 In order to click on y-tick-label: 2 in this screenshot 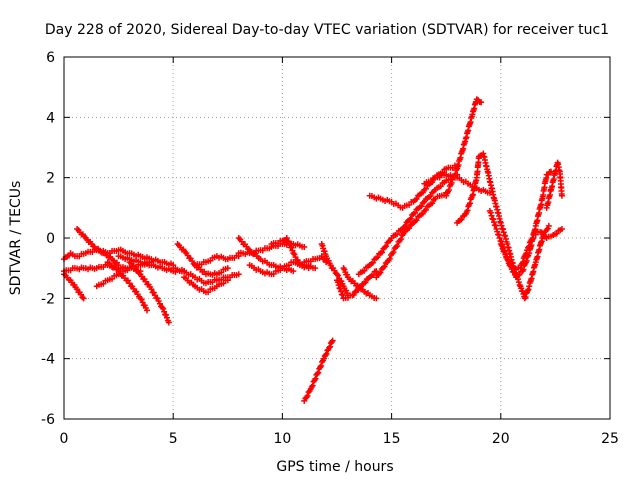, I will do `click(50, 179)`.